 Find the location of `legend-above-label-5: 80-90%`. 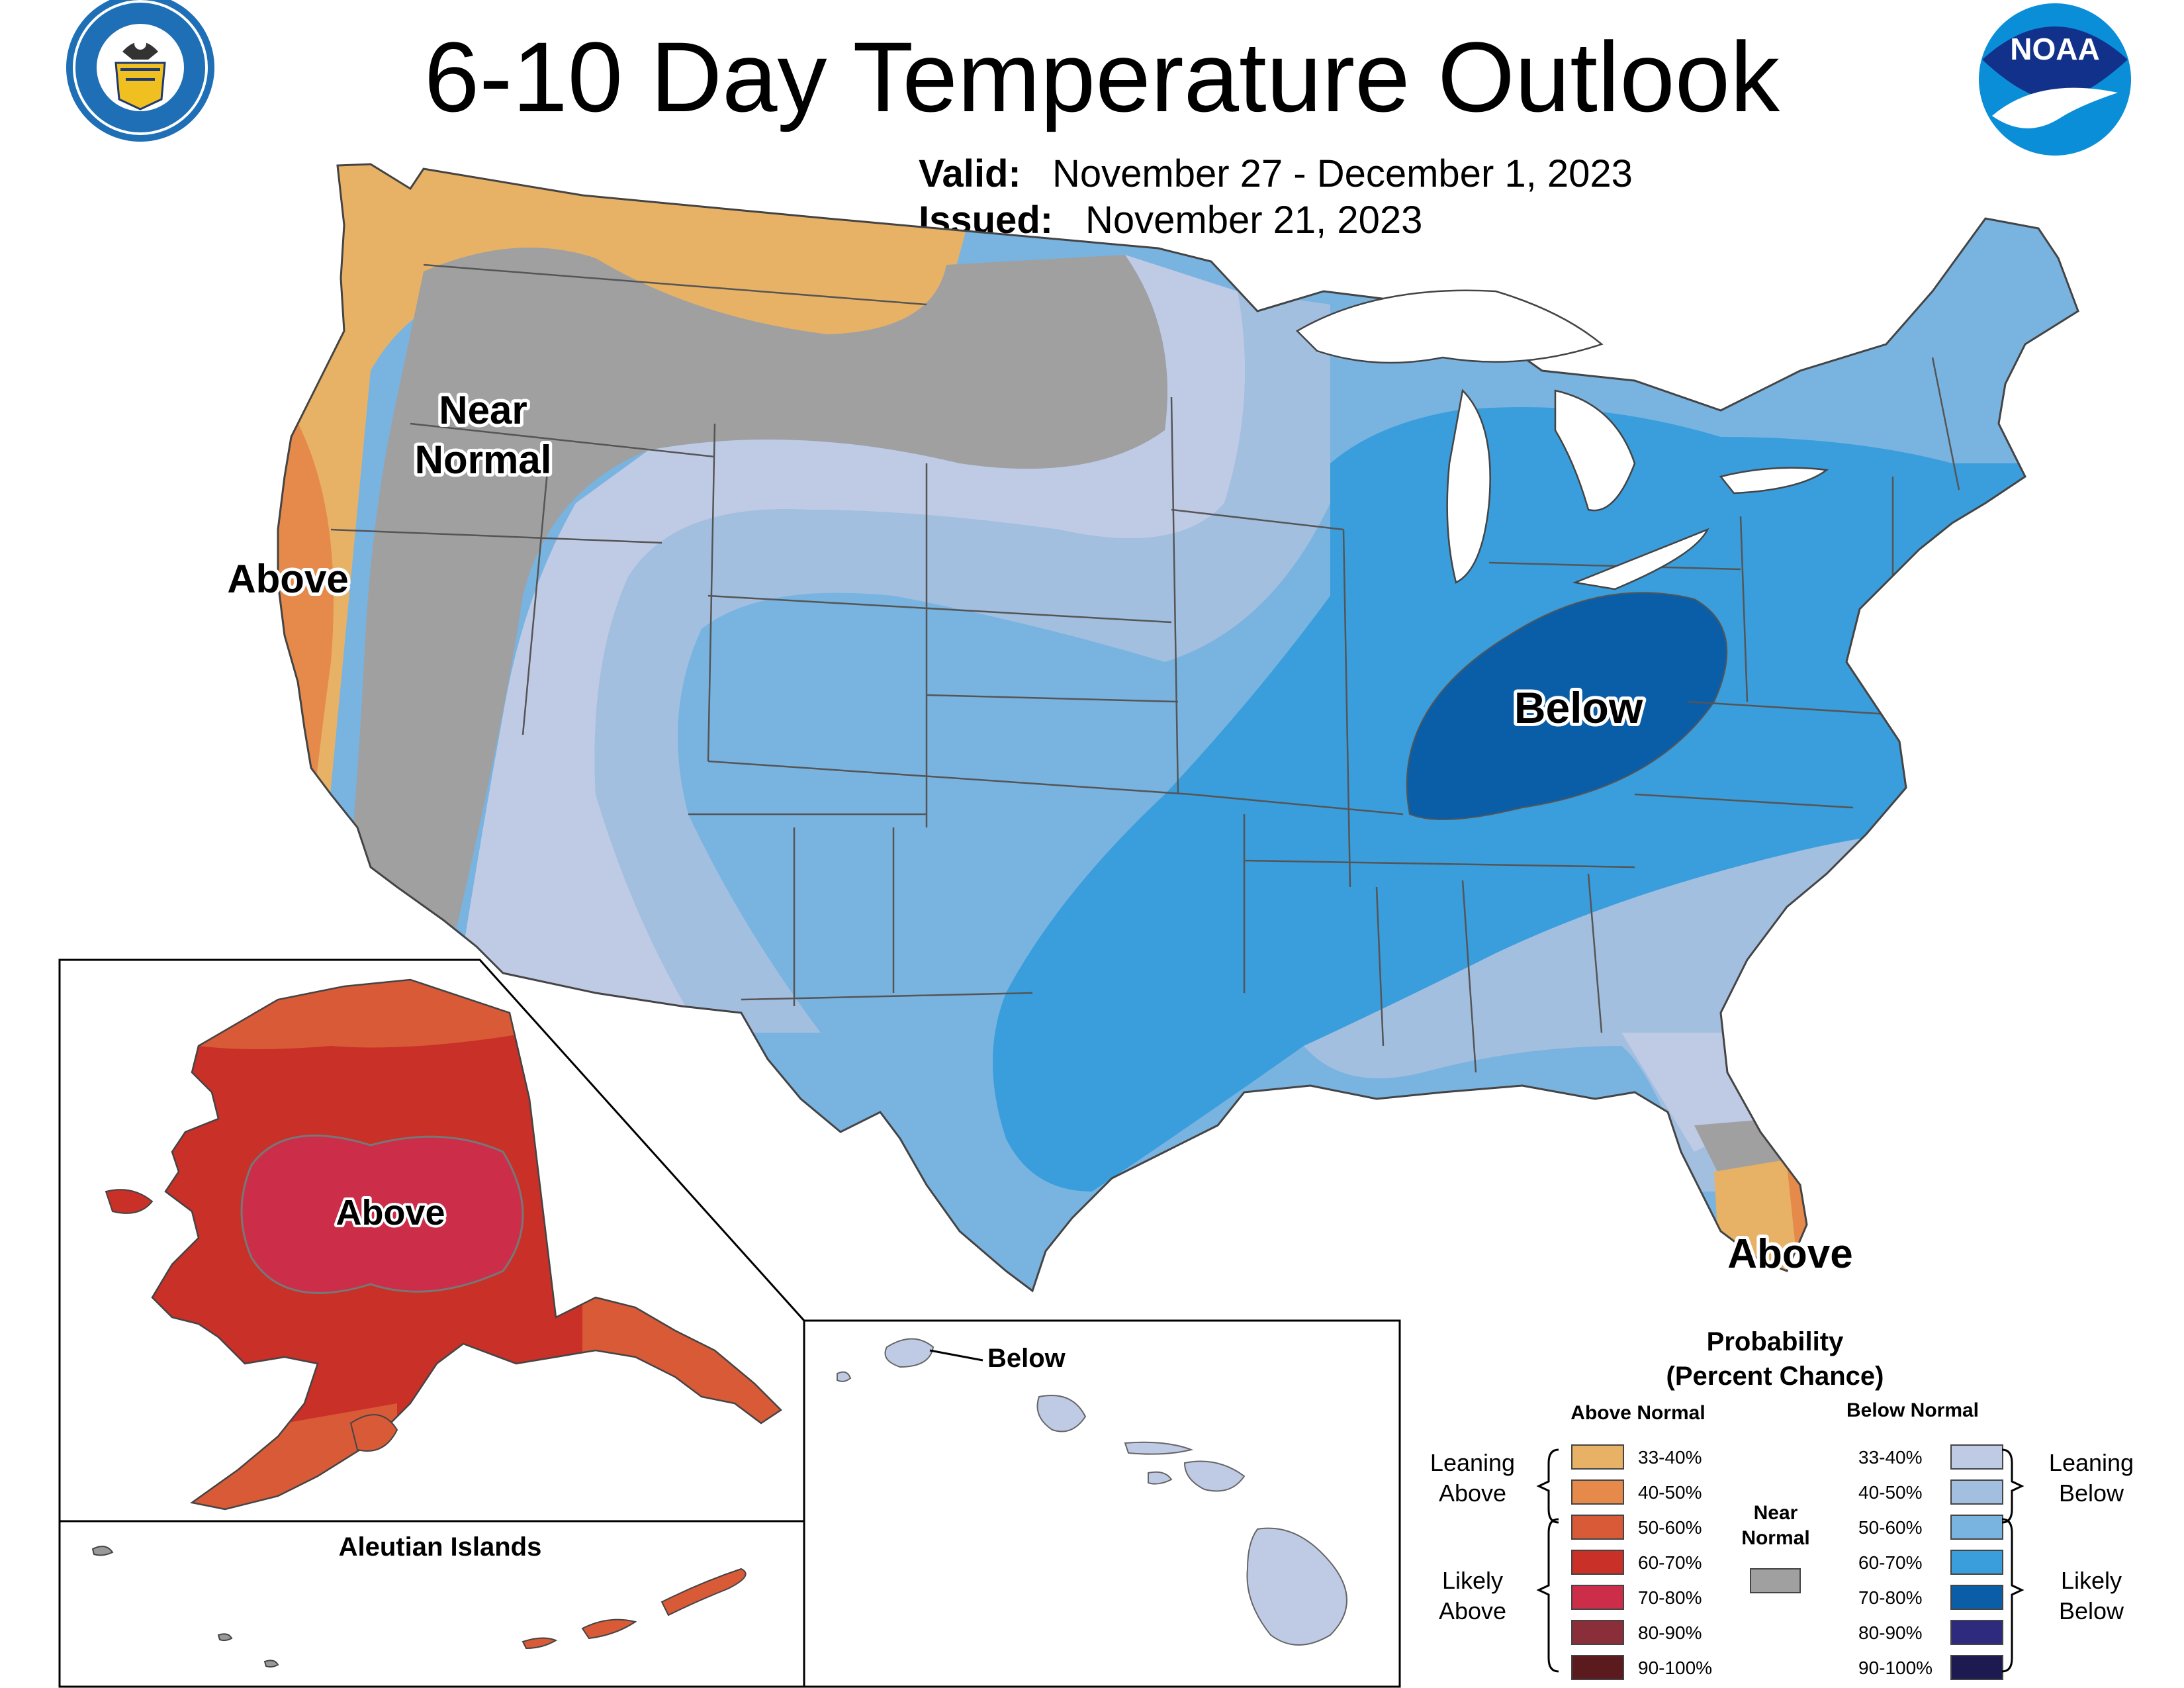

legend-above-label-5: 80-90% is located at coordinates (1670, 1632).